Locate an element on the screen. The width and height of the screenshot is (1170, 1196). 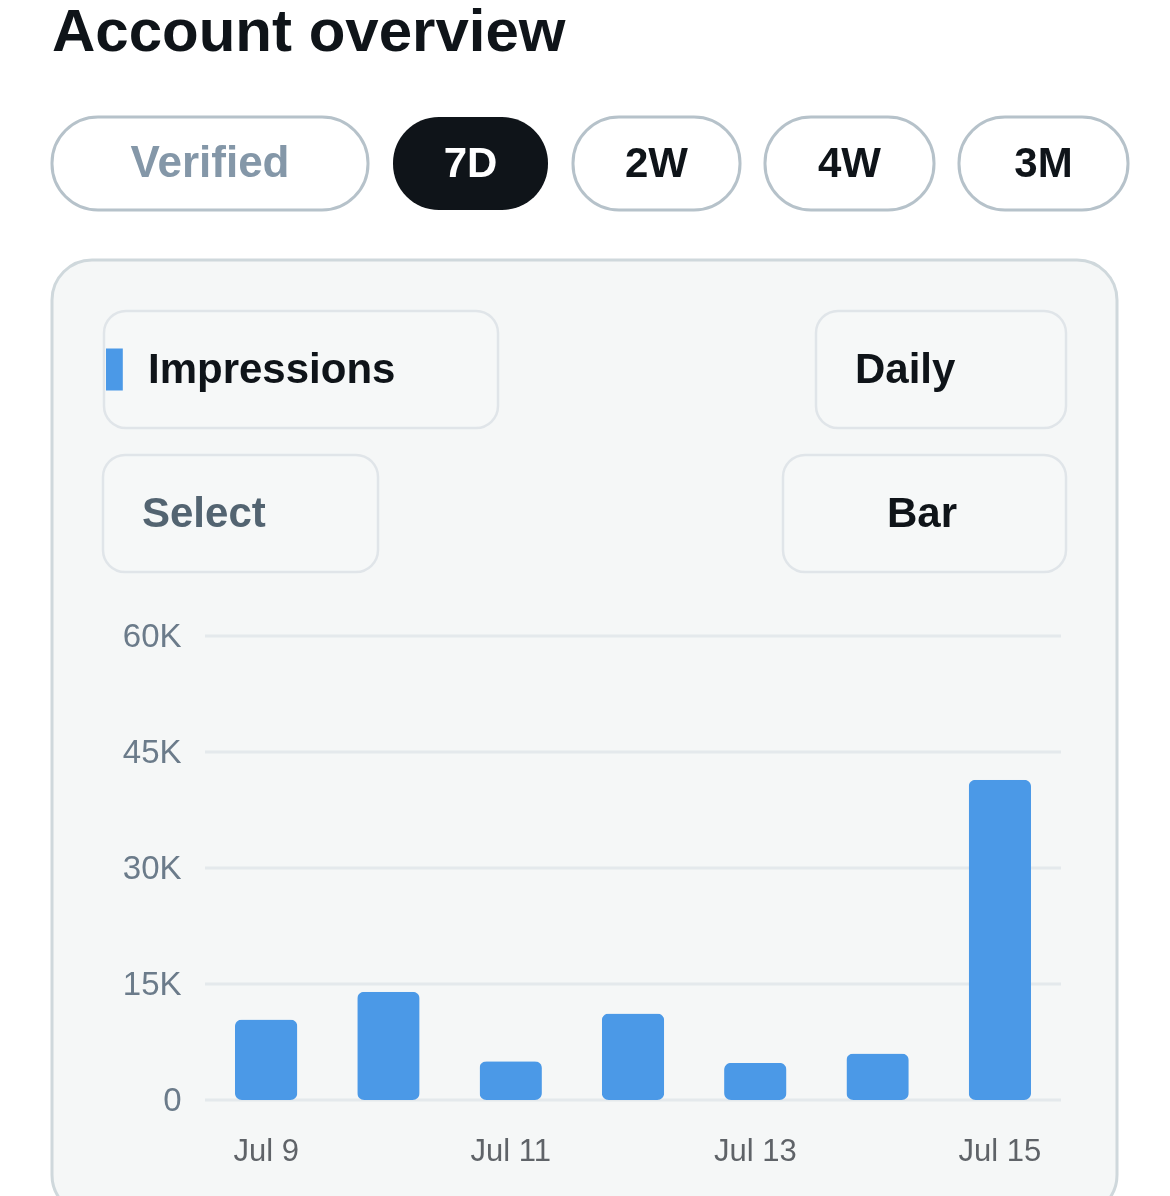
text: 3M is located at coordinates (1043, 162).